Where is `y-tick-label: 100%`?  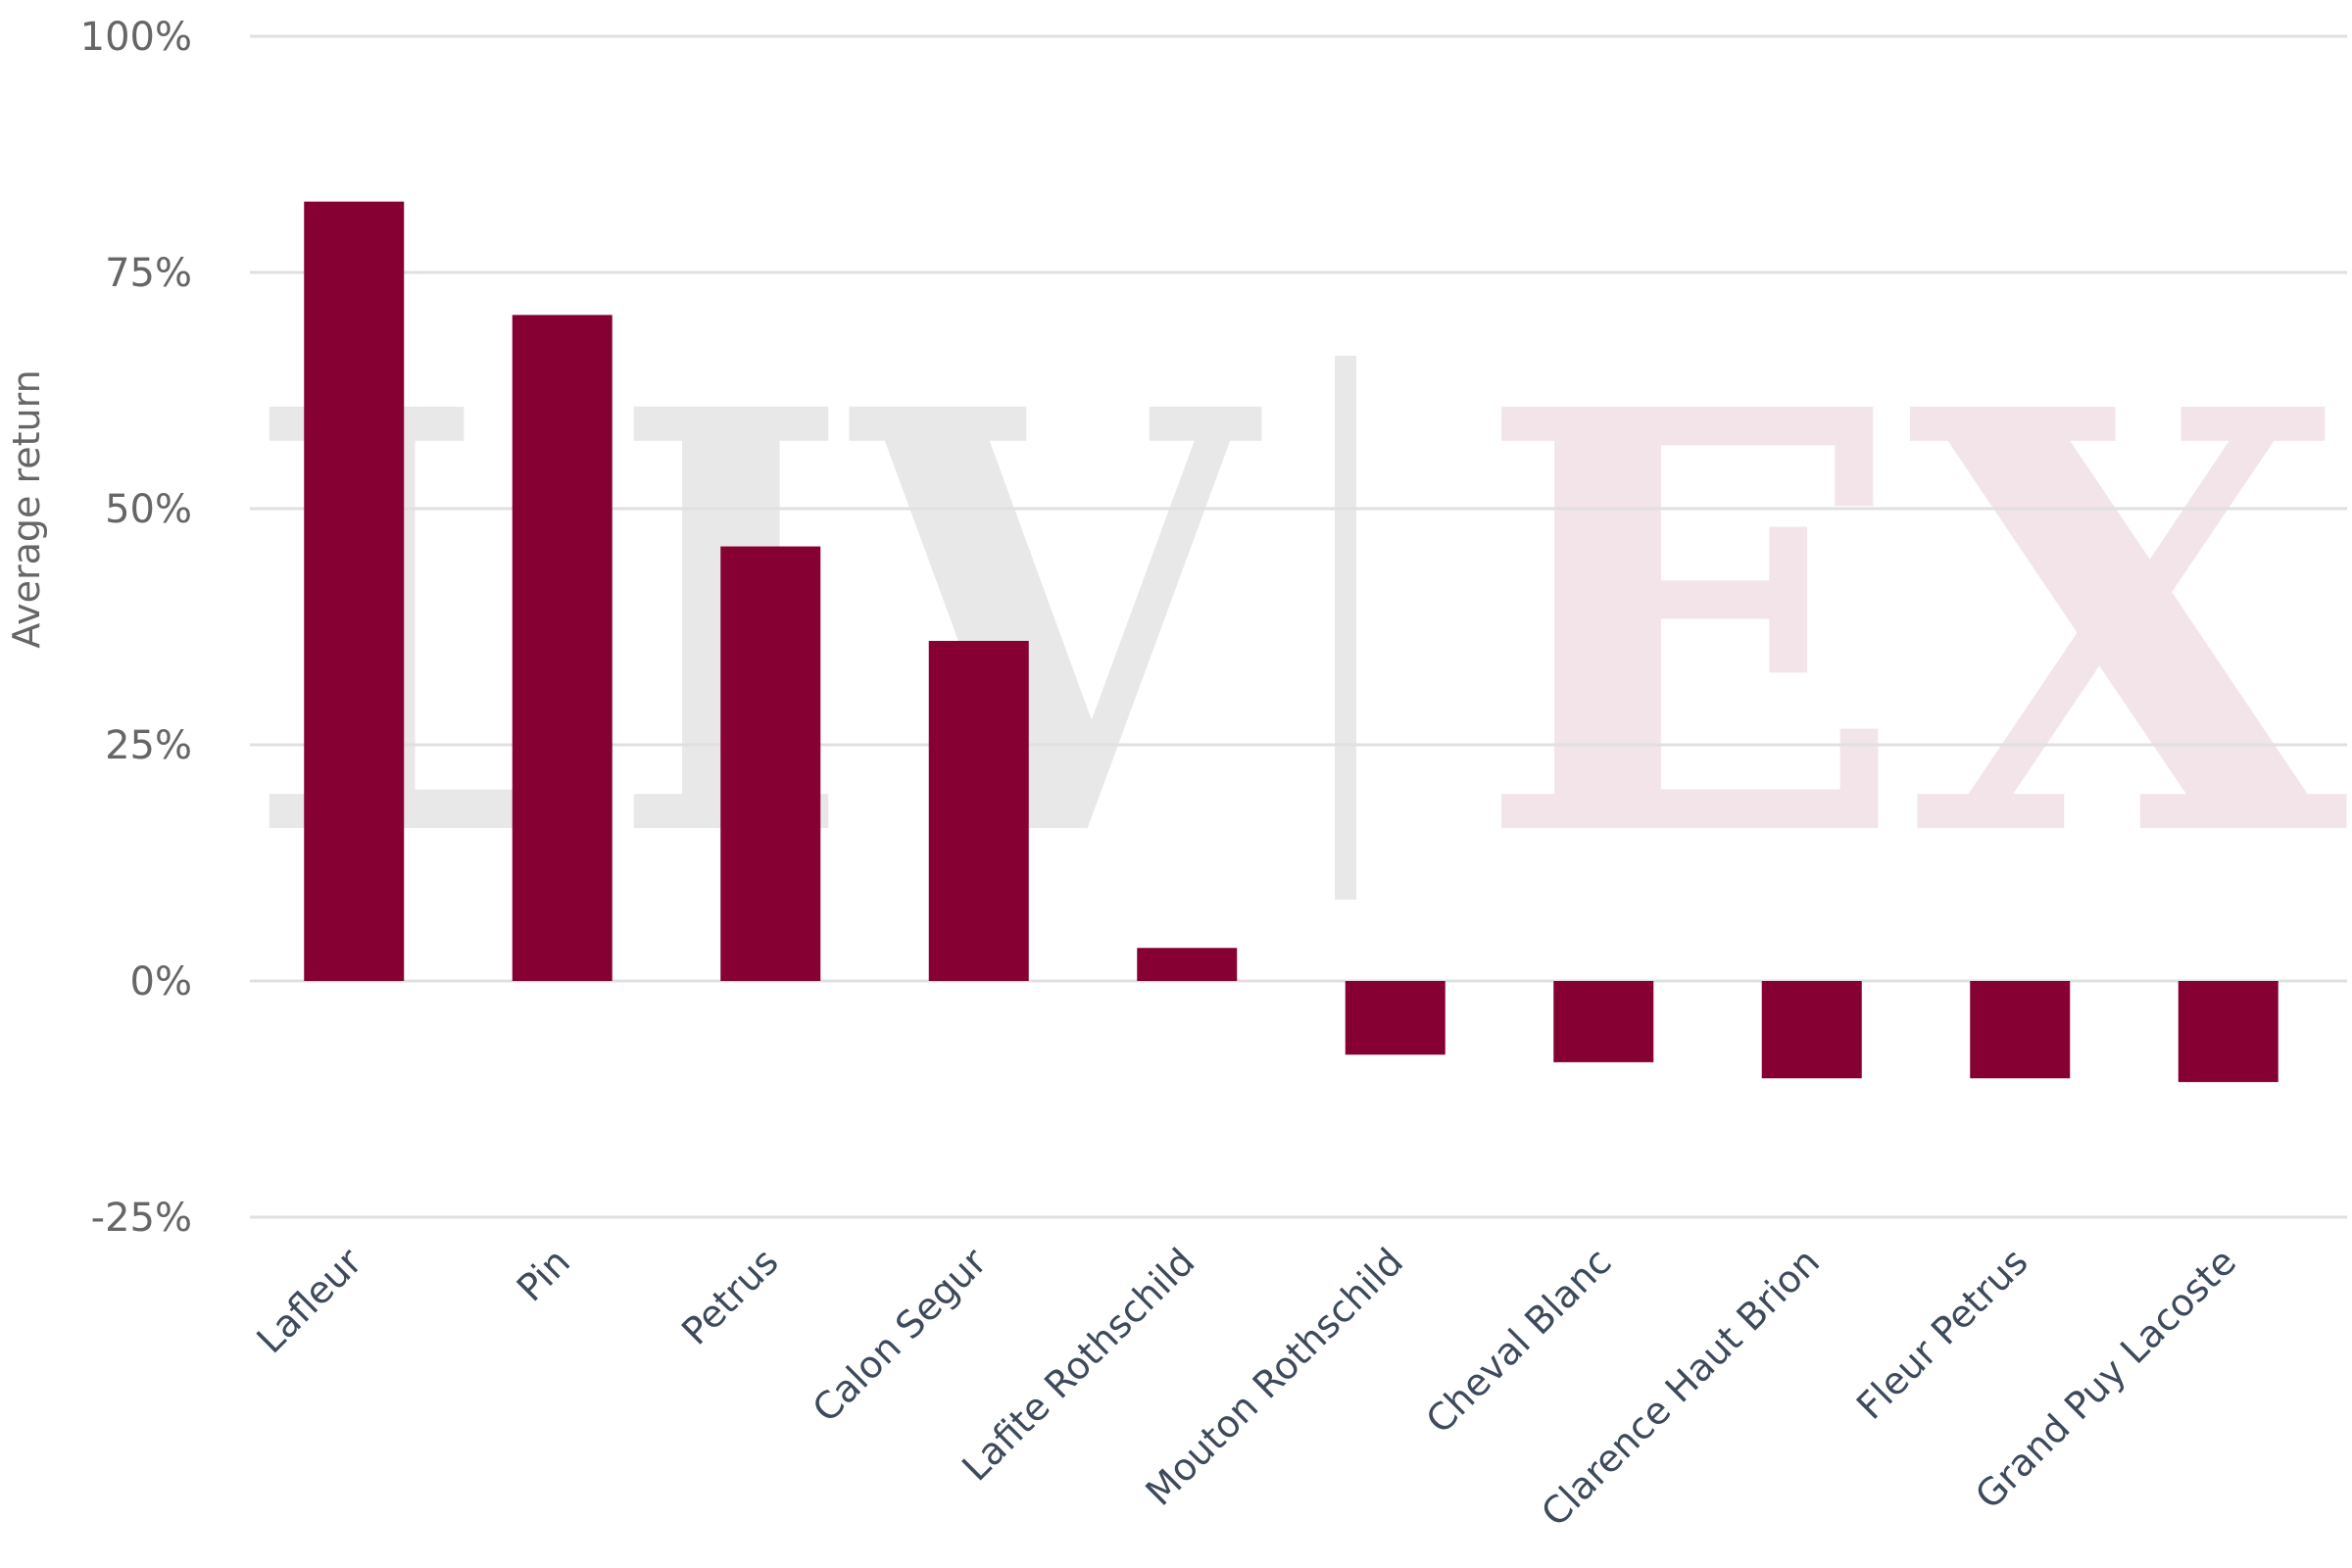 y-tick-label: 100% is located at coordinates (136, 37).